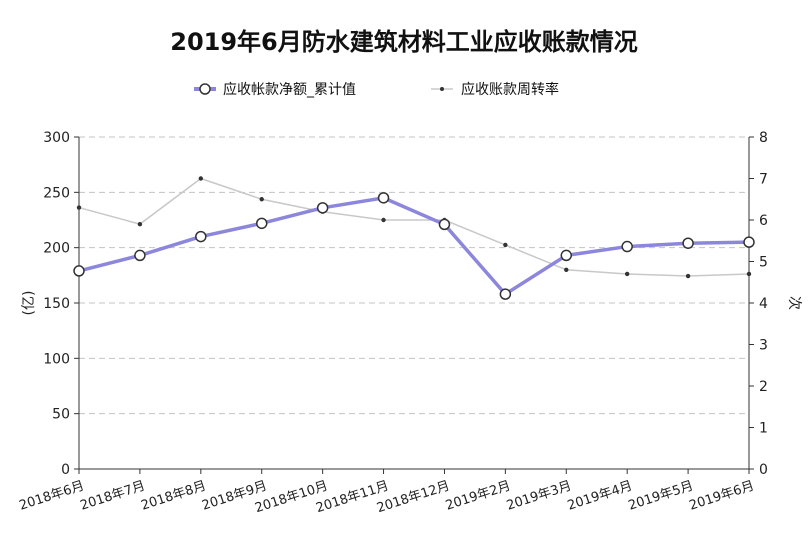  Describe the element at coordinates (763, 346) in the screenshot. I see `y-right-tick-label: 3` at that location.